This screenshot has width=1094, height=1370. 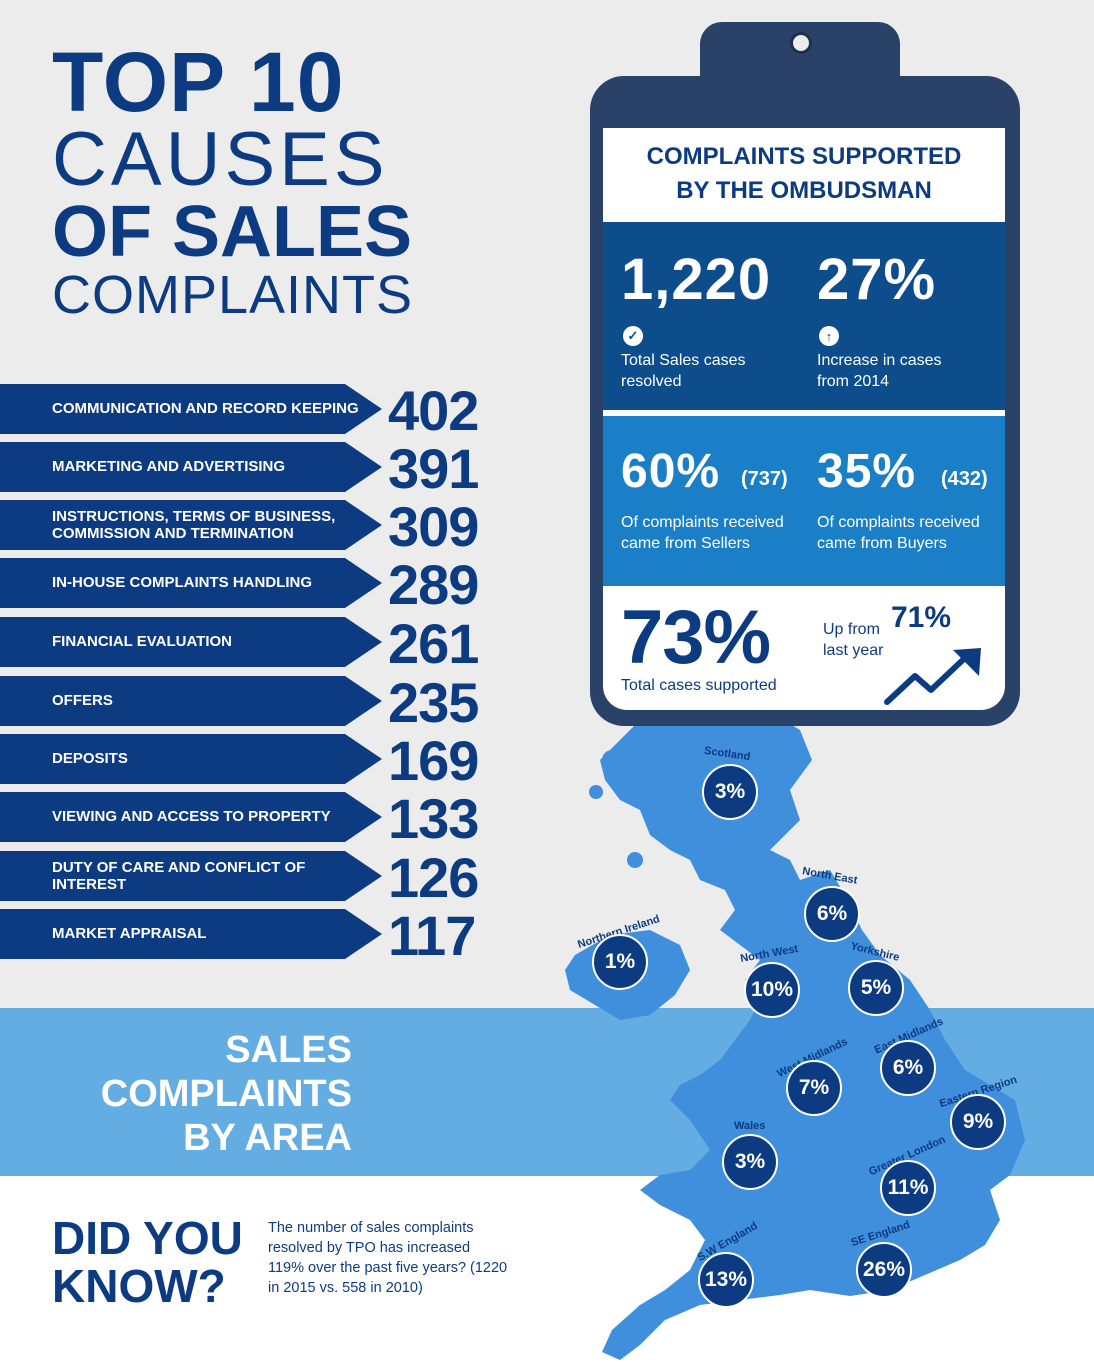 I want to click on region-value: 1%, so click(x=620, y=962).